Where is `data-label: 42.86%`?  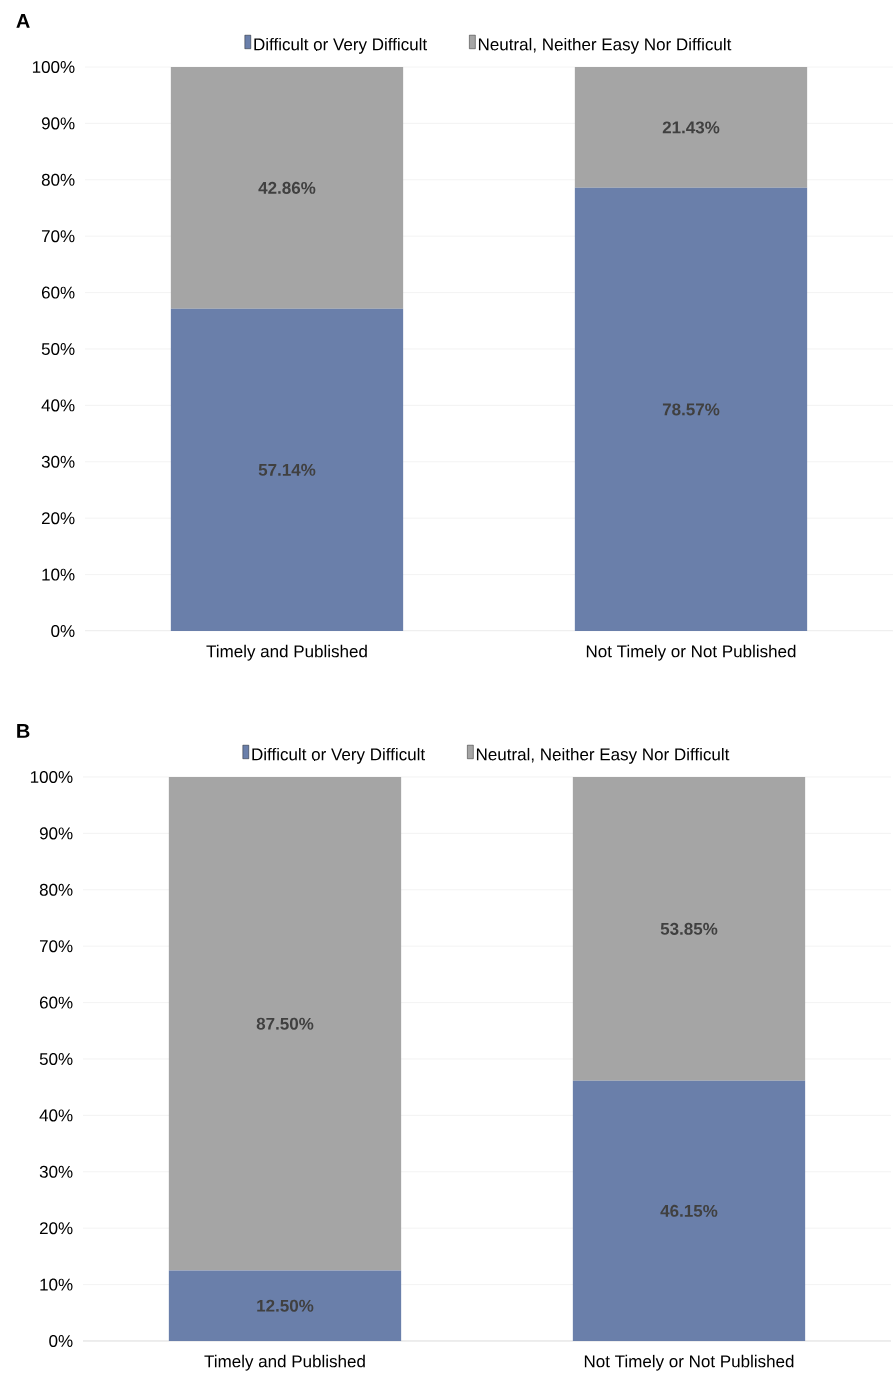 data-label: 42.86% is located at coordinates (287, 187).